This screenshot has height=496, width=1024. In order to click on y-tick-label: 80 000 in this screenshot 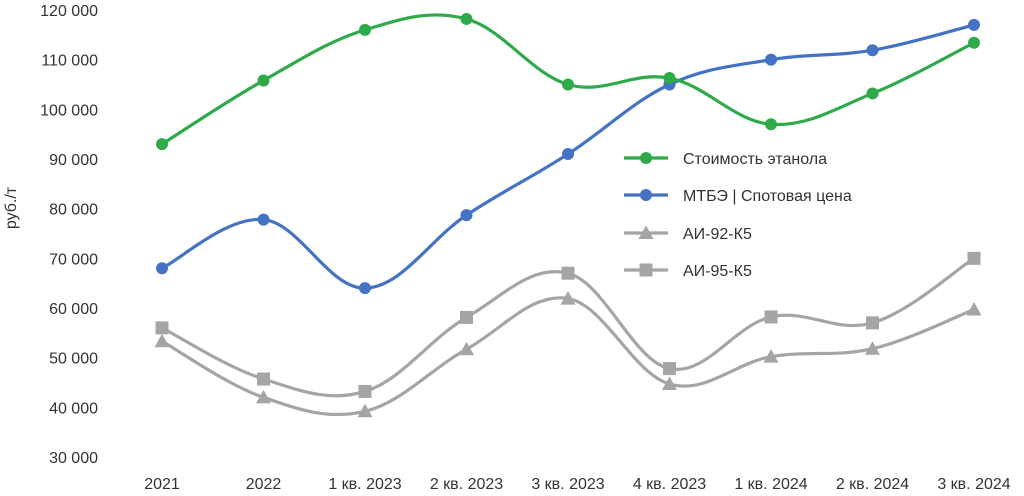, I will do `click(73, 210)`.